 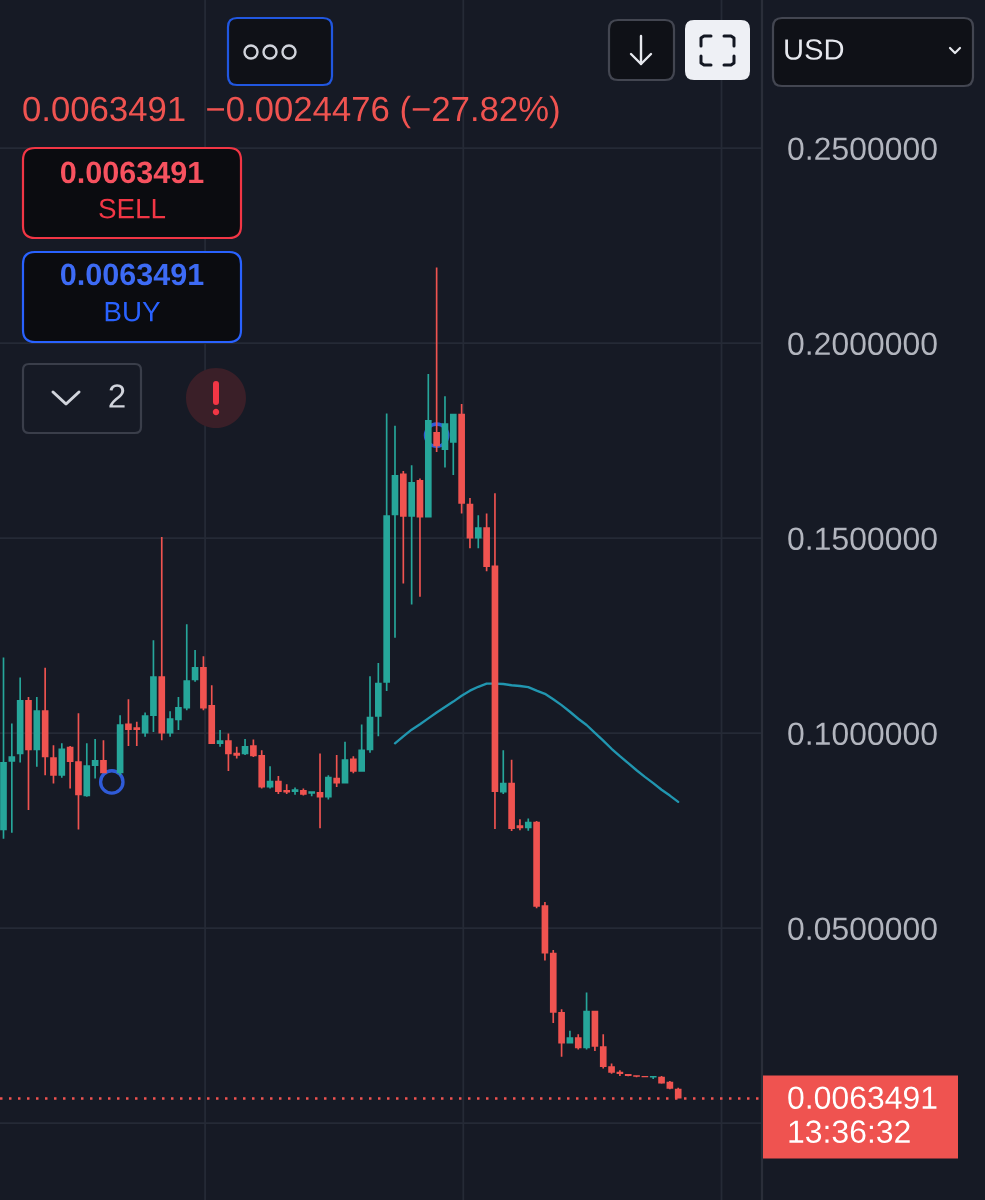 What do you see at coordinates (862, 734) in the screenshot?
I see `y-tick-label: 0.1000000` at bounding box center [862, 734].